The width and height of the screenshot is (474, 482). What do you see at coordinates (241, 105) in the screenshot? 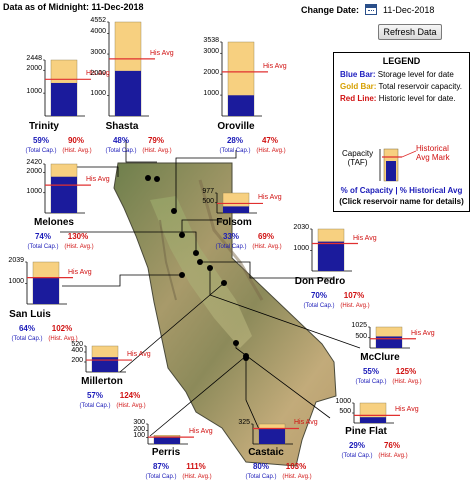
I see `oroville-storage-bar` at bounding box center [241, 105].